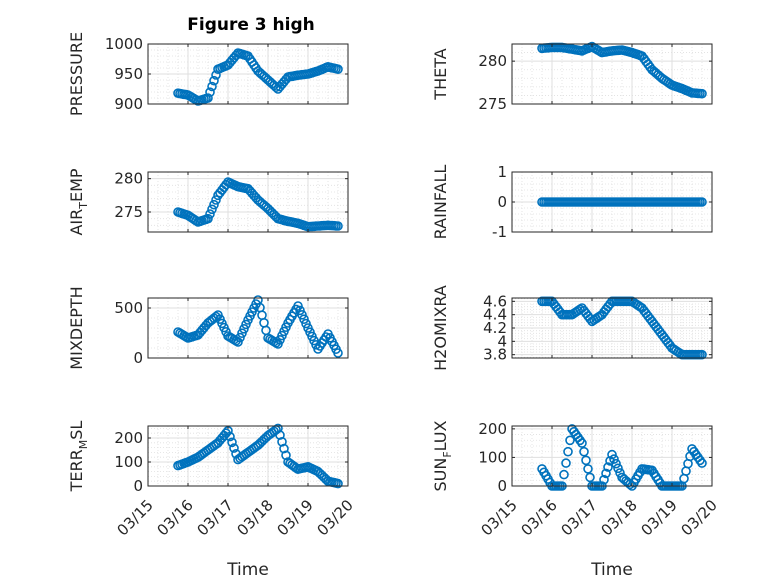 This screenshot has width=778, height=583. What do you see at coordinates (495, 315) in the screenshot?
I see `y-tick-label: 4.4` at bounding box center [495, 315].